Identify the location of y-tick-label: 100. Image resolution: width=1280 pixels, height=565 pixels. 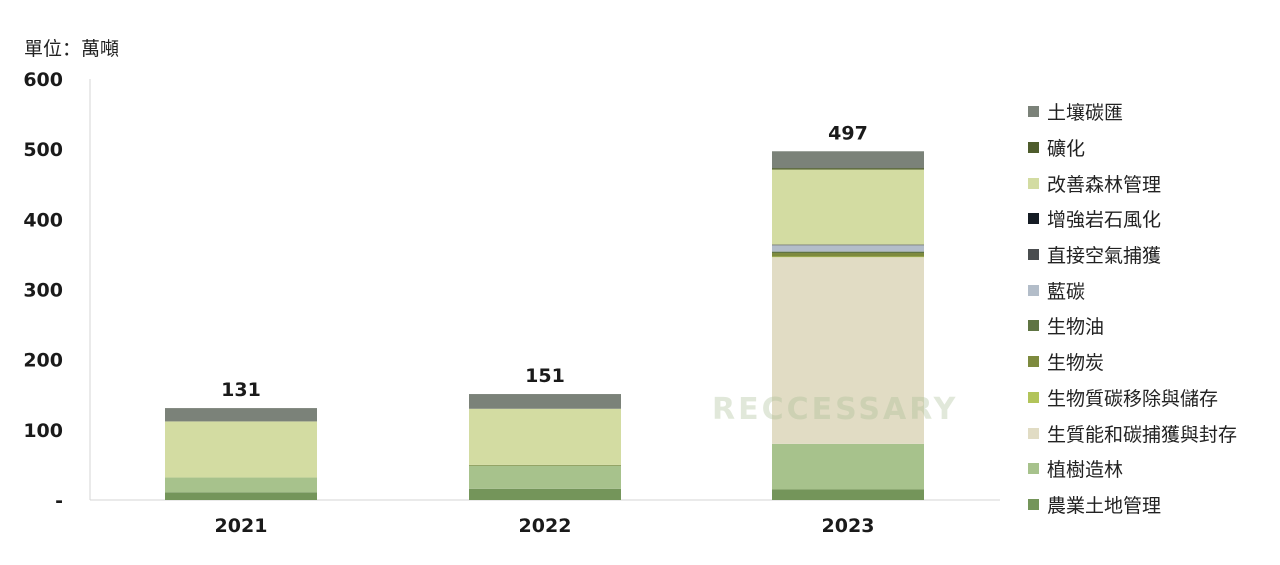
(43, 431).